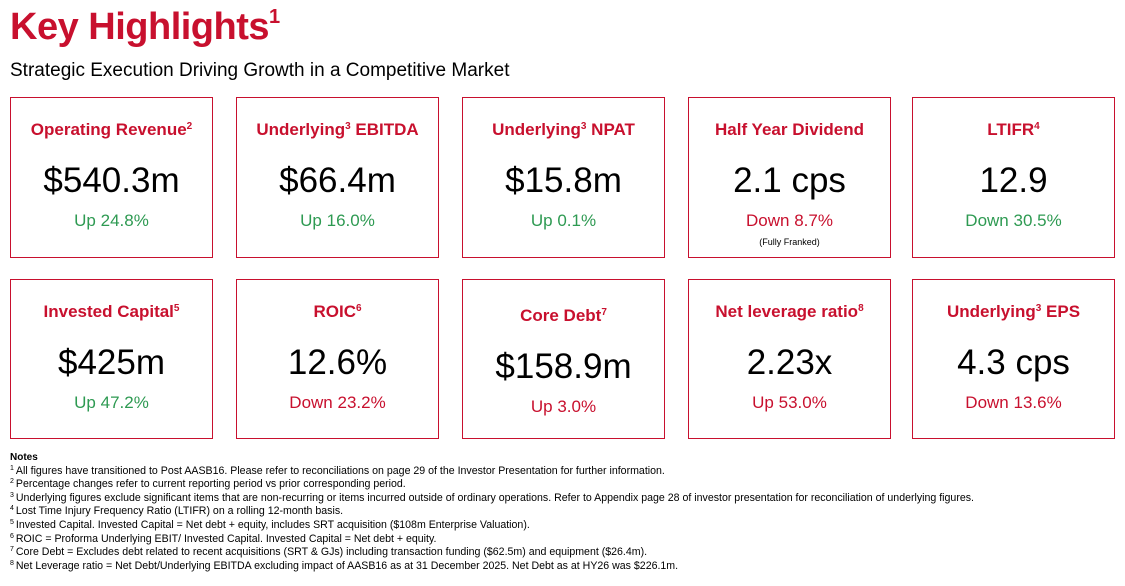  Describe the element at coordinates (787, 311) in the screenshot. I see `card-title-text: Net leverage ratio` at that location.